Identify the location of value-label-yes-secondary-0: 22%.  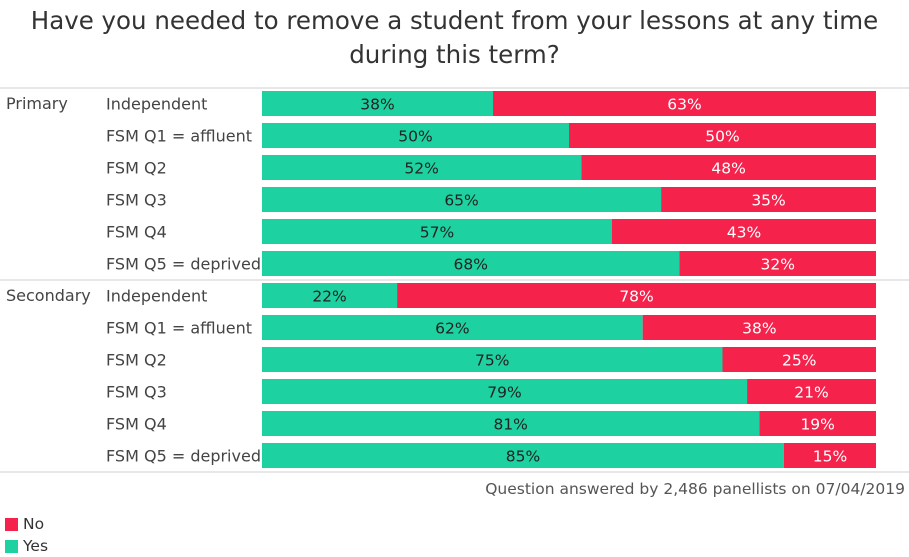
(329, 297).